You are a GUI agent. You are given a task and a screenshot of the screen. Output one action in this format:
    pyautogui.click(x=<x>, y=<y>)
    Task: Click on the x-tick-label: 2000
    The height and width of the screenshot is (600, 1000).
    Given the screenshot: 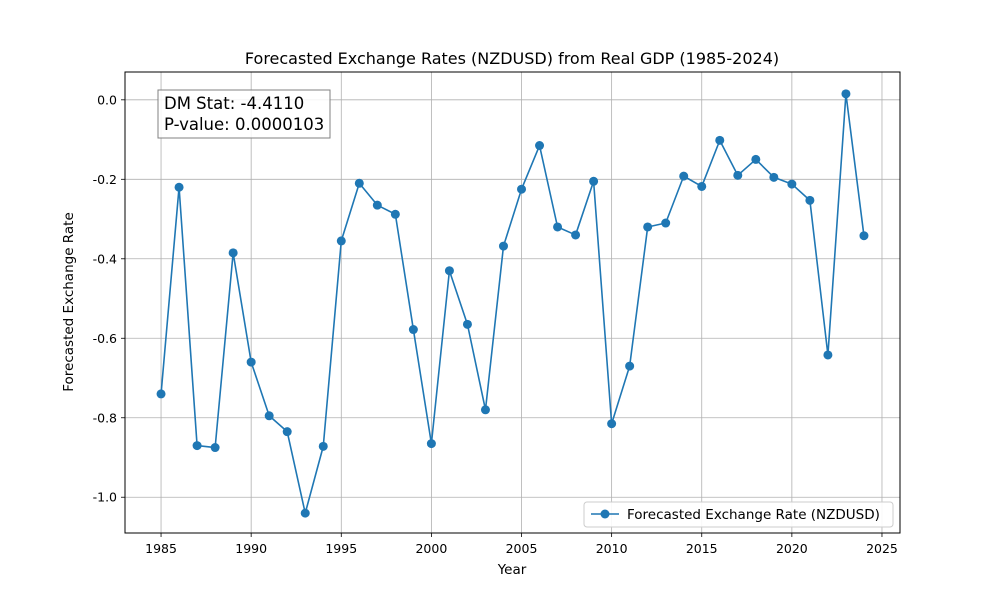 What is the action you would take?
    pyautogui.click(x=431, y=548)
    